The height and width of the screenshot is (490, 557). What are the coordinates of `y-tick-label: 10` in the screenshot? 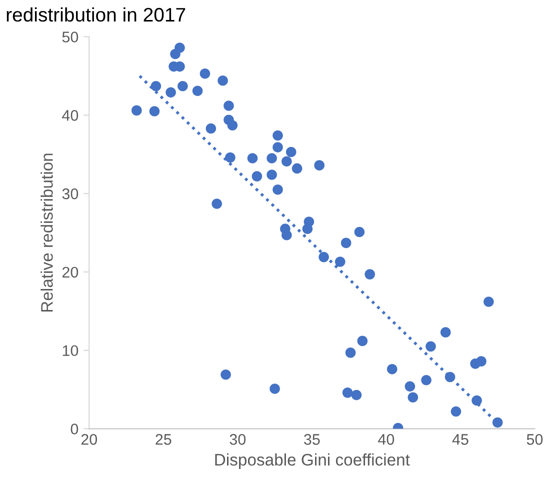 It's located at (70, 350).